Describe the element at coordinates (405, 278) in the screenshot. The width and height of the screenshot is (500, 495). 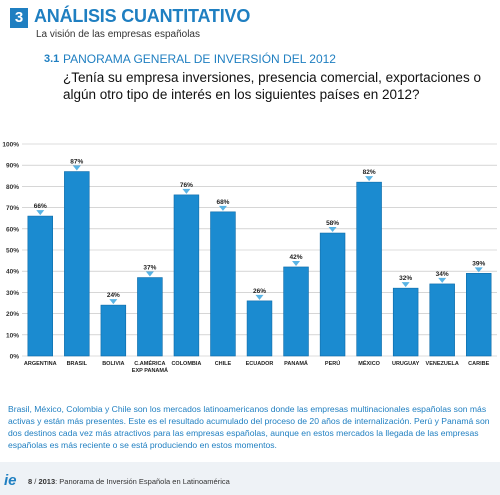
I see `data-label: 32%` at that location.